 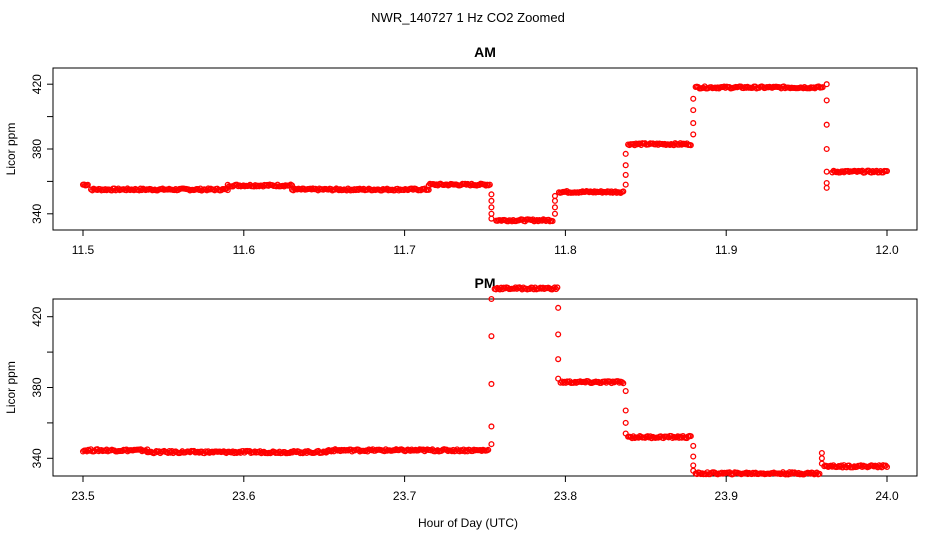 What do you see at coordinates (37, 84) in the screenshot?
I see `am-y-tick-label: 420` at bounding box center [37, 84].